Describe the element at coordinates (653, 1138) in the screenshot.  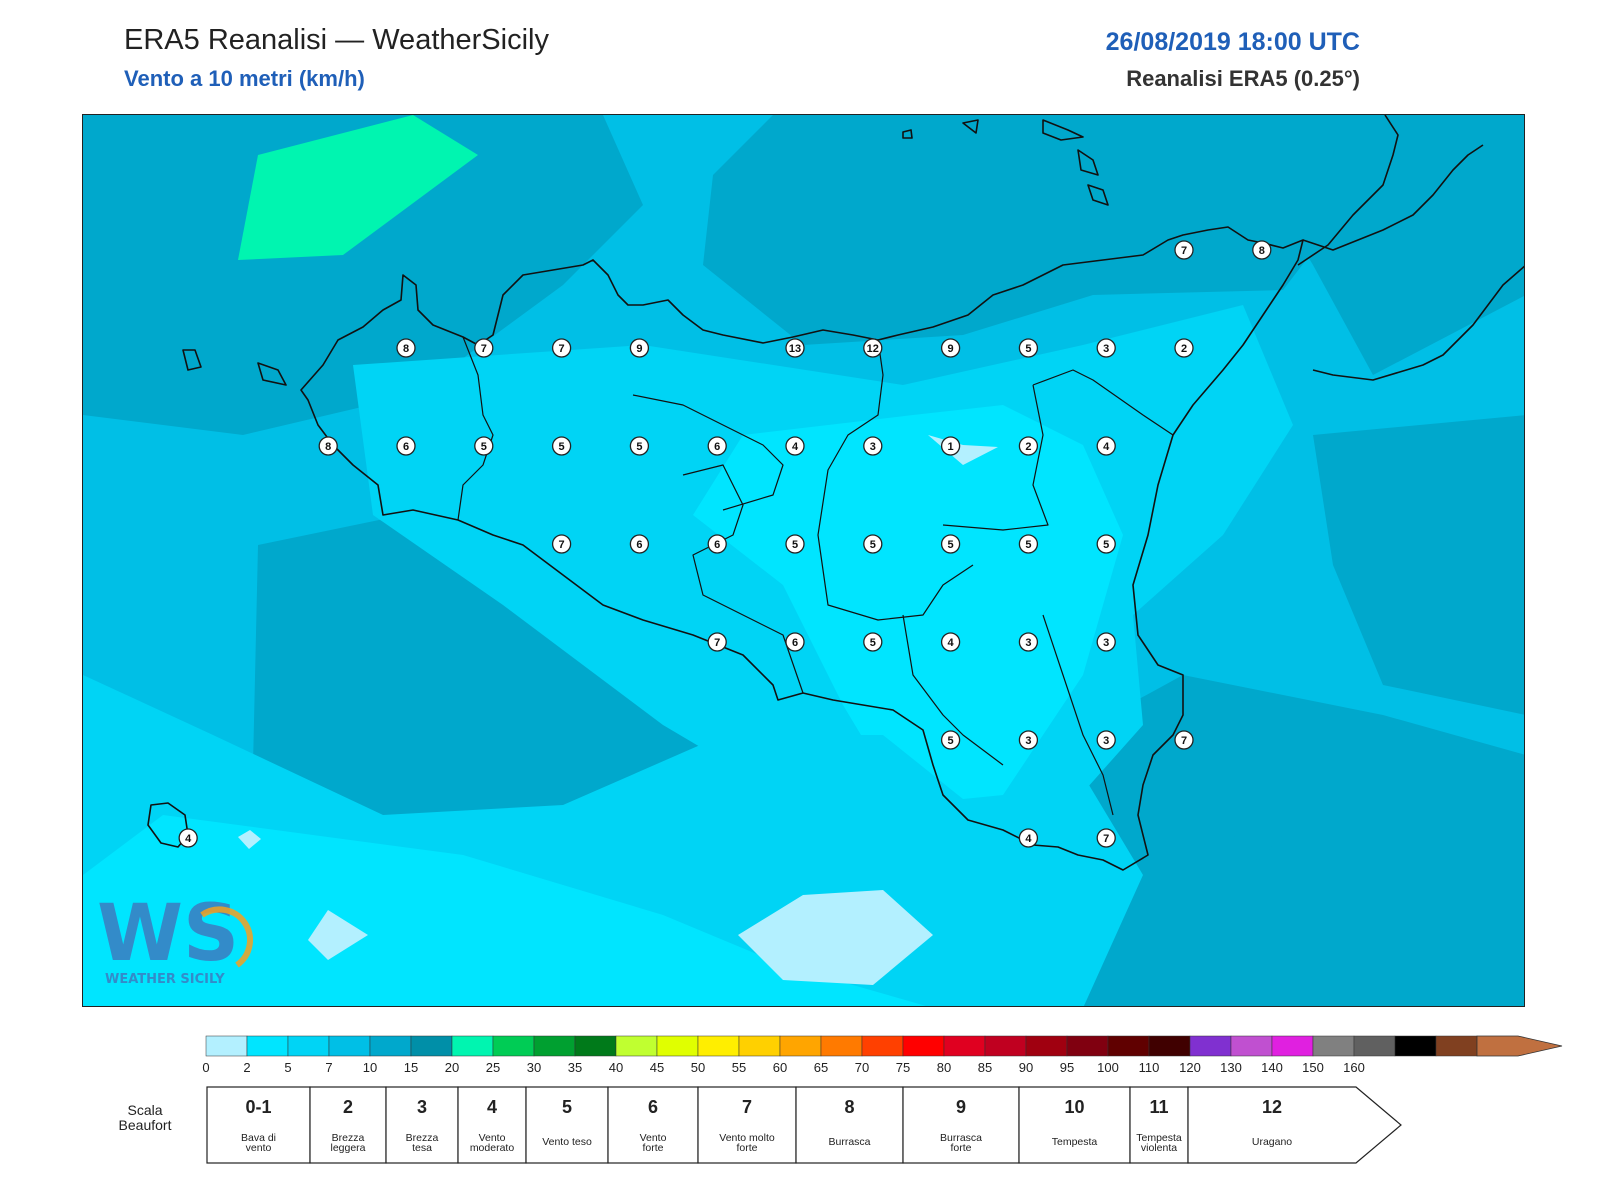
I see `beaufort-name-line-1: Vento` at that location.